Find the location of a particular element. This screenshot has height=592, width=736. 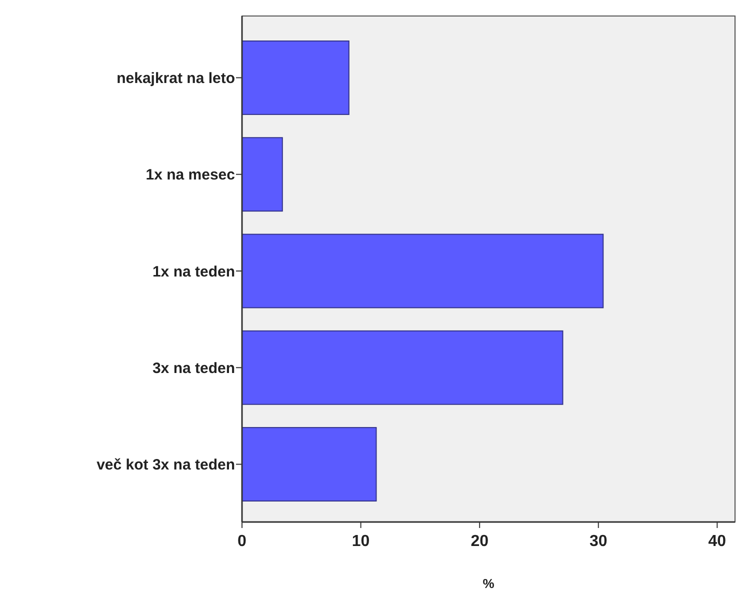

y-tick-label: 1x na mesec is located at coordinates (190, 175).